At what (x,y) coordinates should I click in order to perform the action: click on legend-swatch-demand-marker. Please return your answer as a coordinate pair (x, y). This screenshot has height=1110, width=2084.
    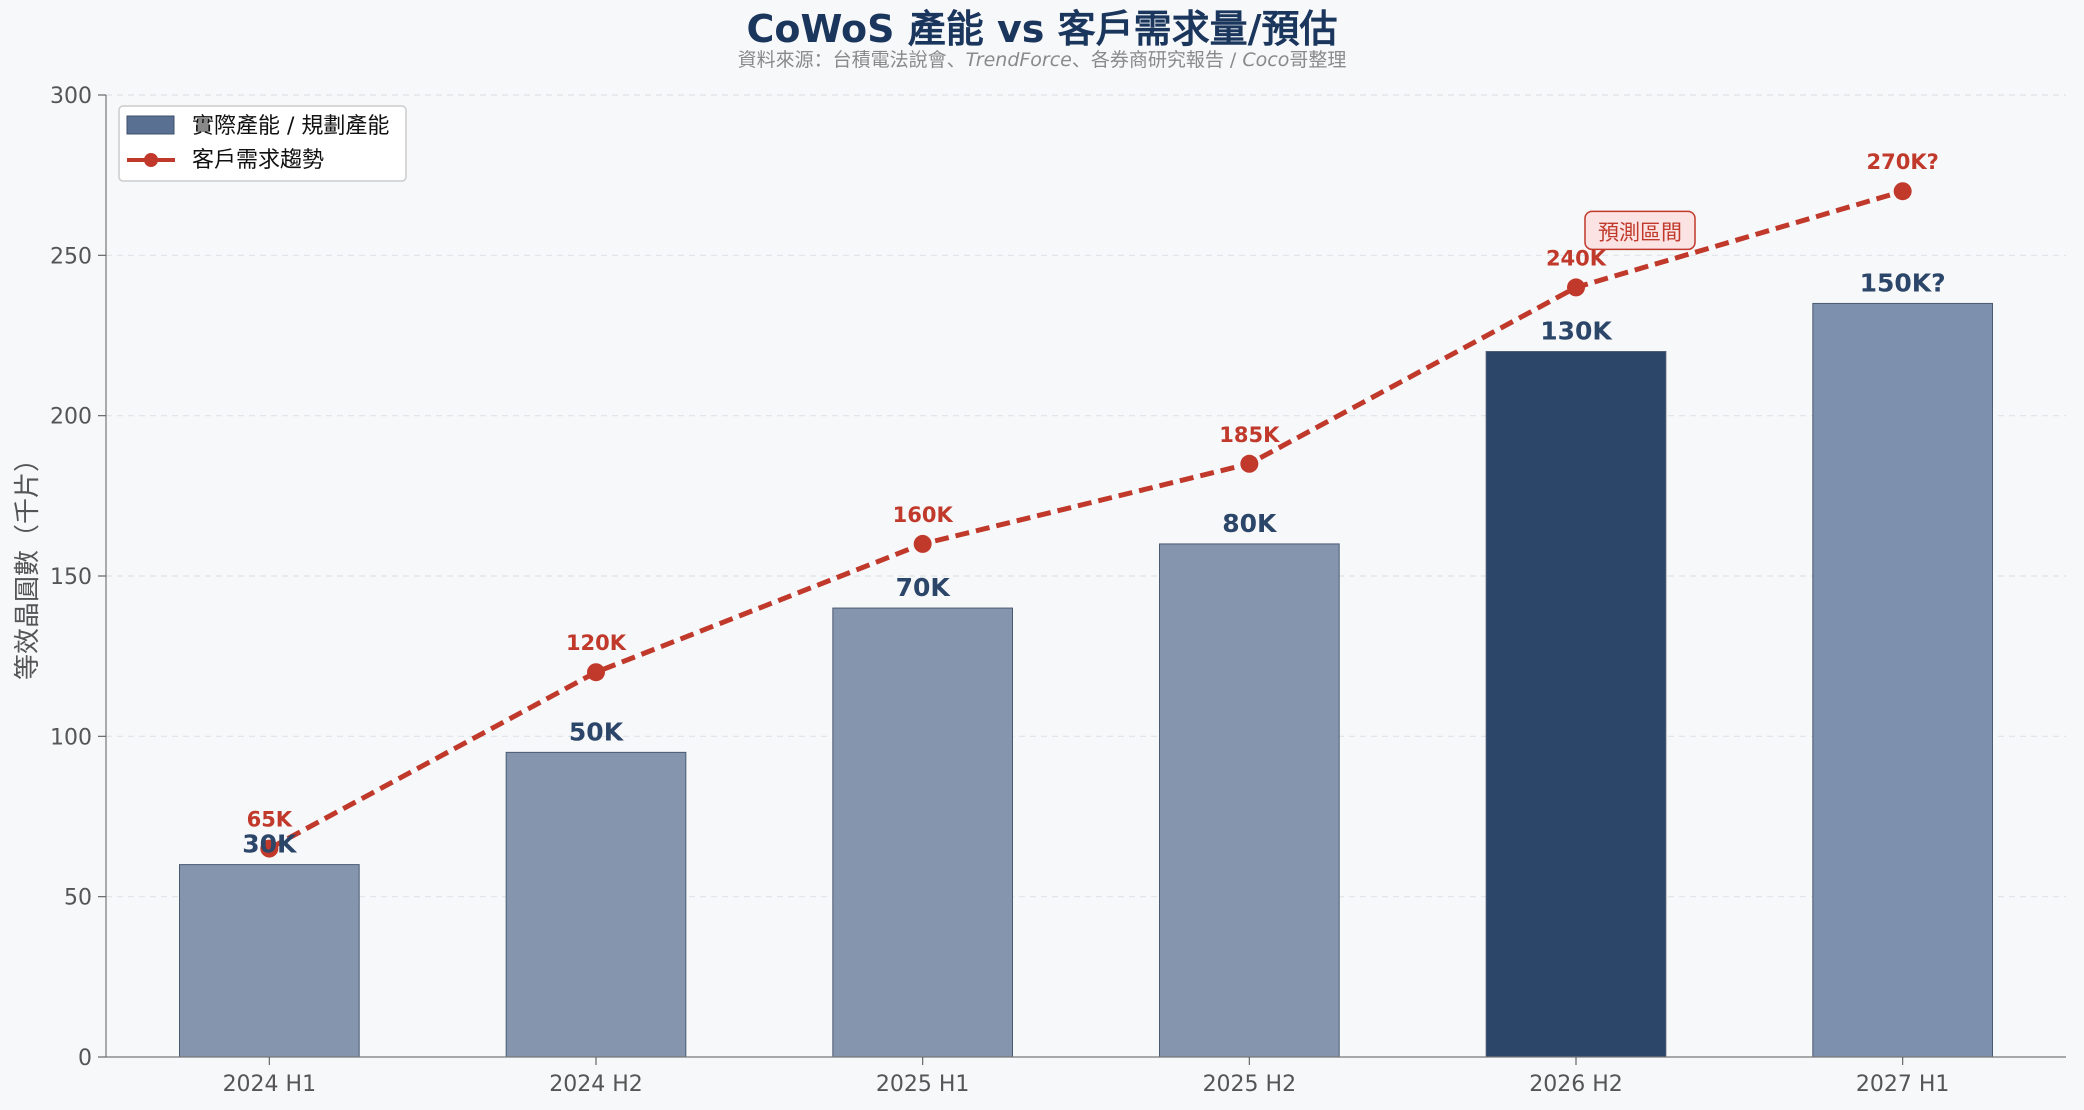
    Looking at the image, I should click on (151, 160).